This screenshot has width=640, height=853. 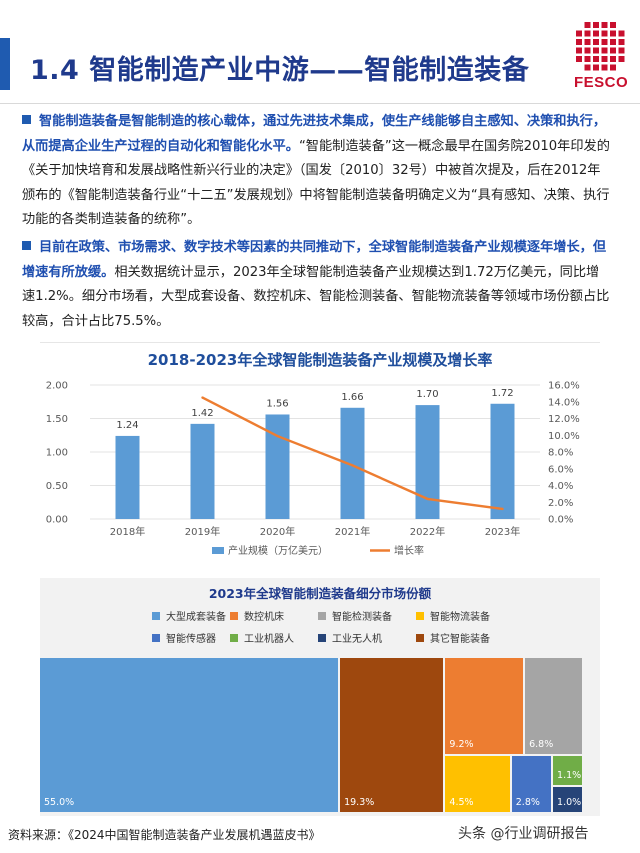 I want to click on y-tick-label: 1.00, so click(x=57, y=453).